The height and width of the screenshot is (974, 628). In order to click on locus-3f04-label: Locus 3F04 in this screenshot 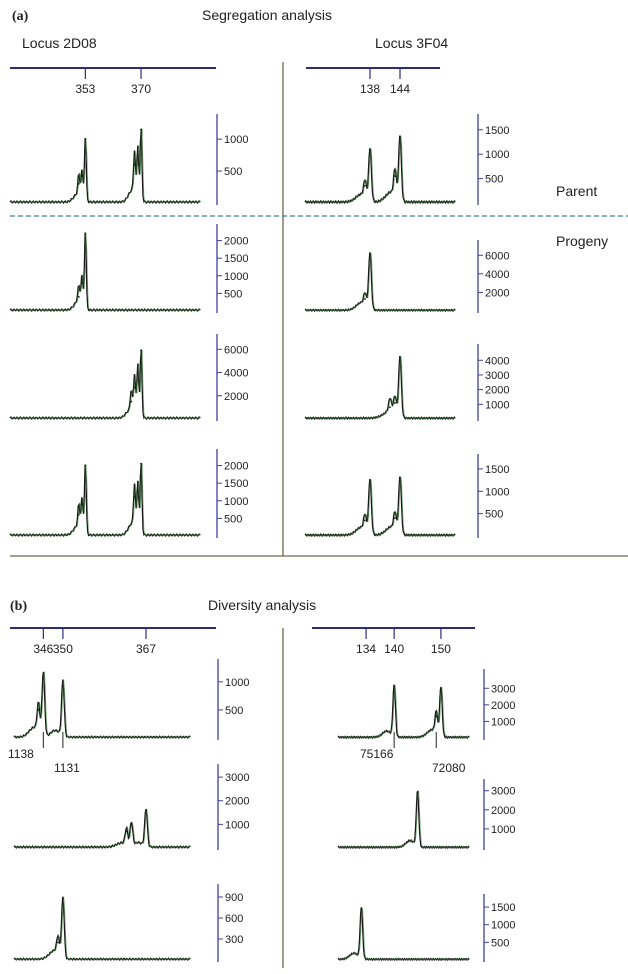, I will do `click(411, 43)`.